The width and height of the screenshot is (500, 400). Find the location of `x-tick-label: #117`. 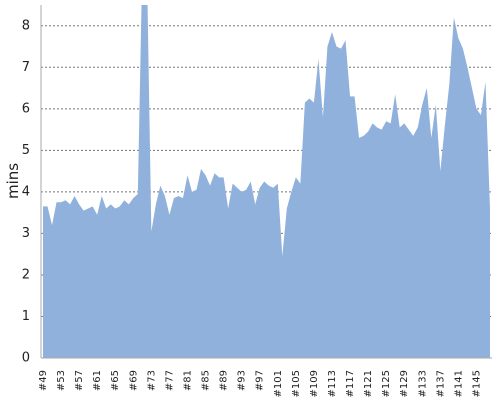

x-tick-label: #117 is located at coordinates (350, 383).